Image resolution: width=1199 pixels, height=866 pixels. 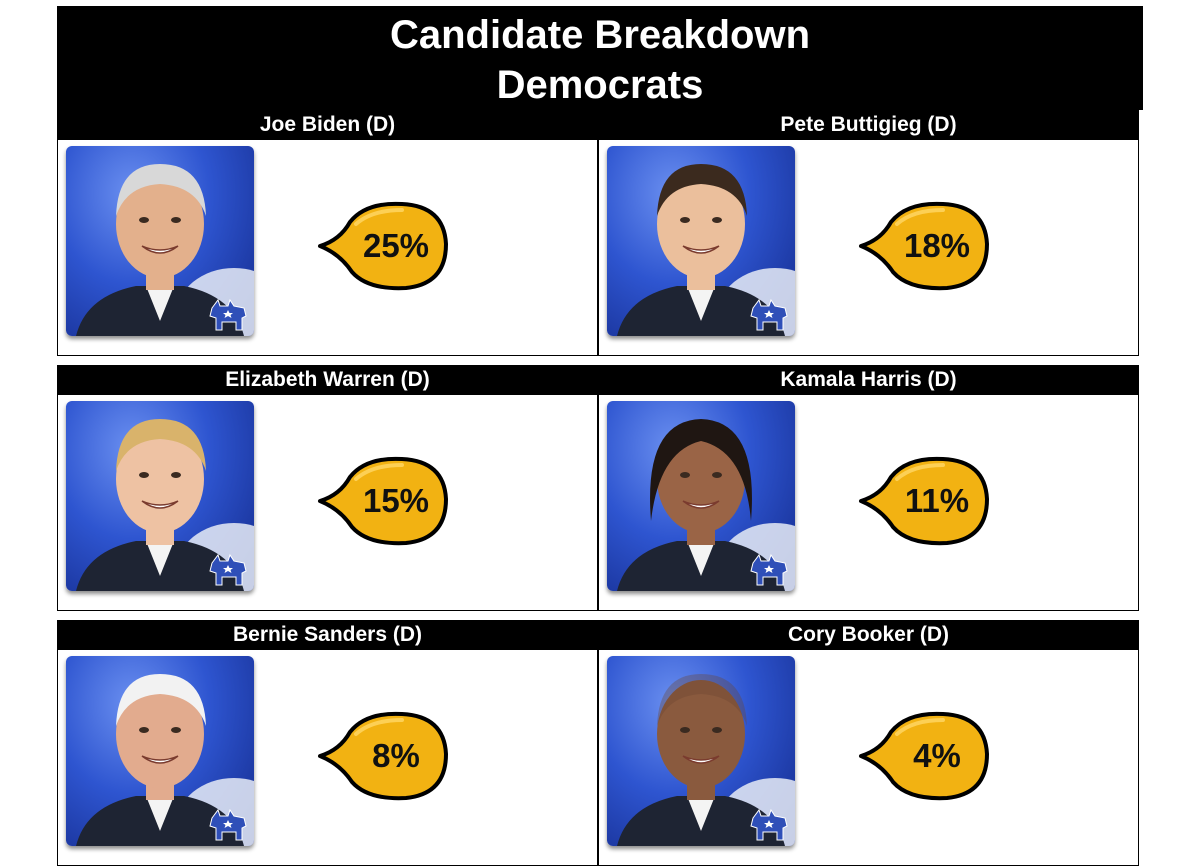 What do you see at coordinates (937, 500) in the screenshot?
I see `percent-value: 11%` at bounding box center [937, 500].